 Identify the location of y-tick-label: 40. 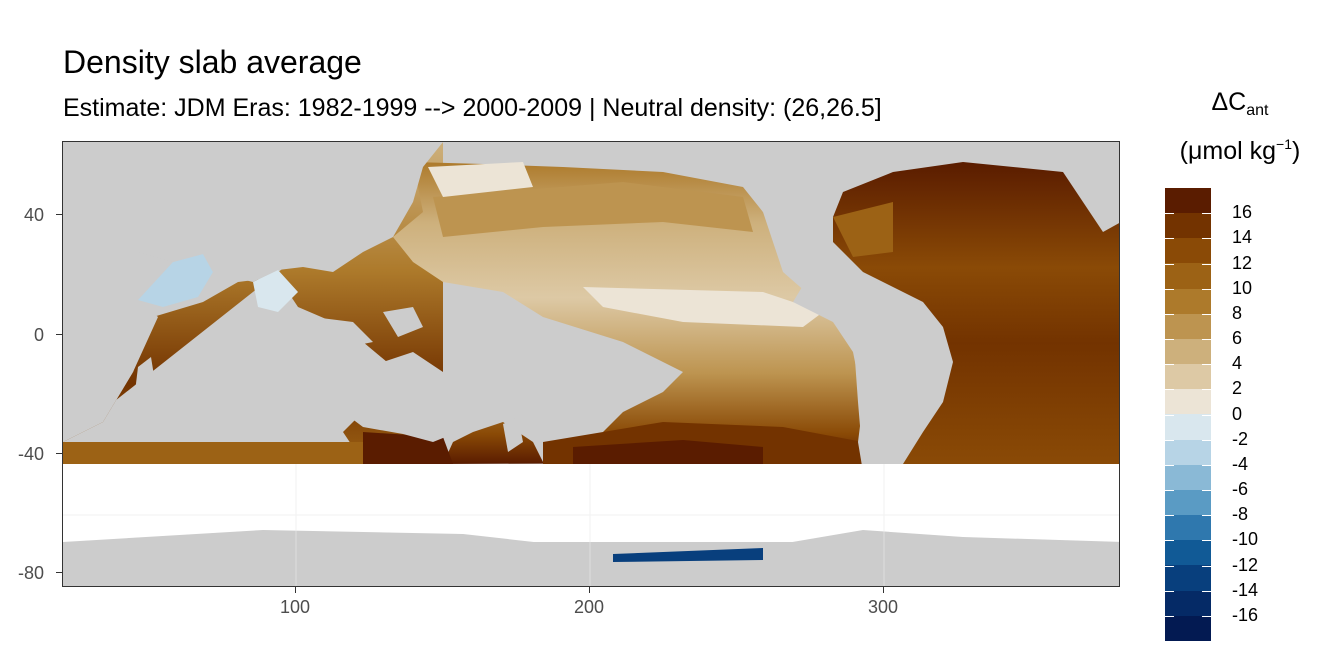
(33, 215).